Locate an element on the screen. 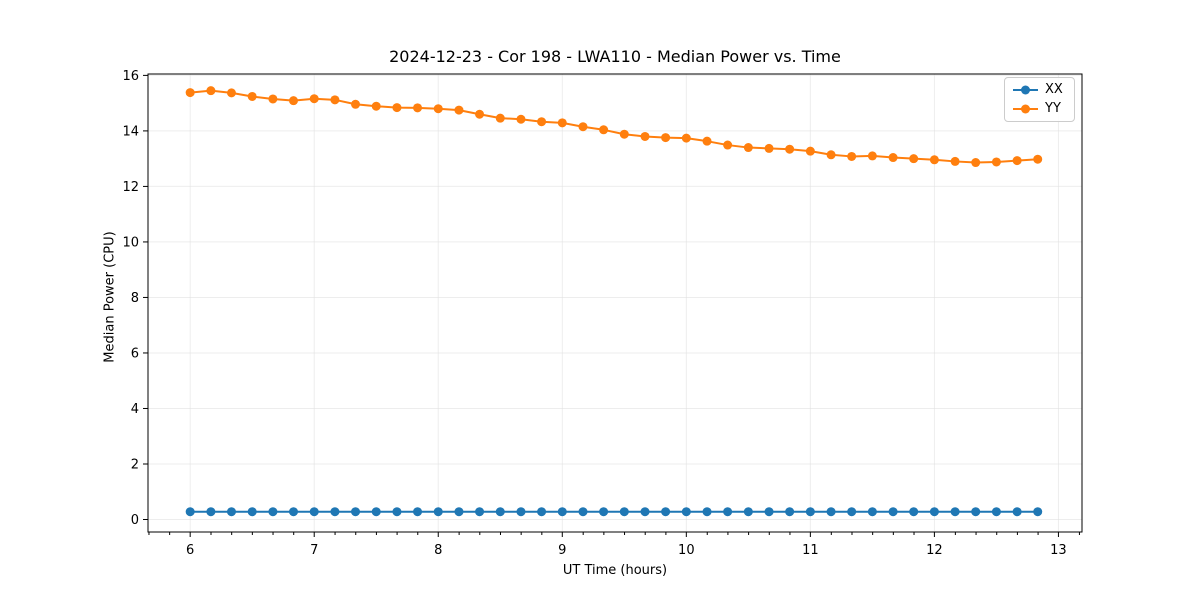 The image size is (1200, 600). y-axis-label: Median Power (CPU) is located at coordinates (110, 297).